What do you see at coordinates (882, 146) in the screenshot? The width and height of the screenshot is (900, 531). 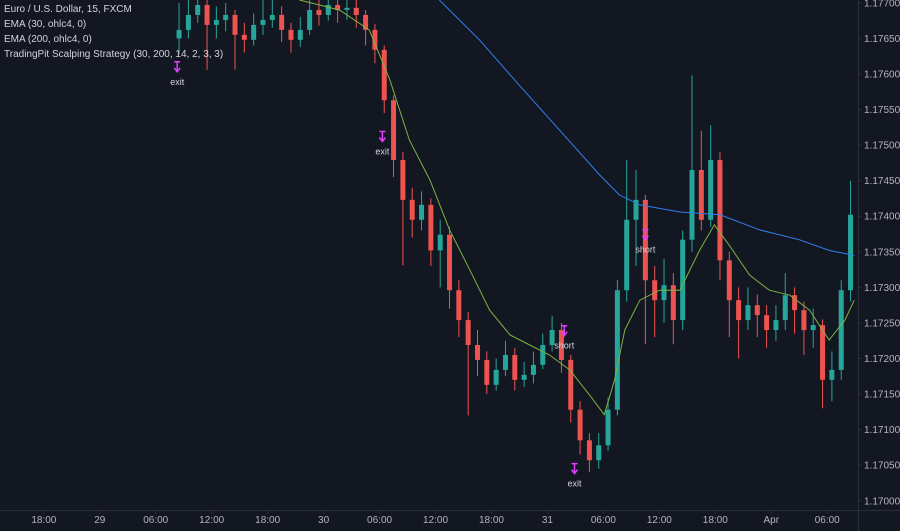 I see `y-tick-label: 1.17500` at bounding box center [882, 146].